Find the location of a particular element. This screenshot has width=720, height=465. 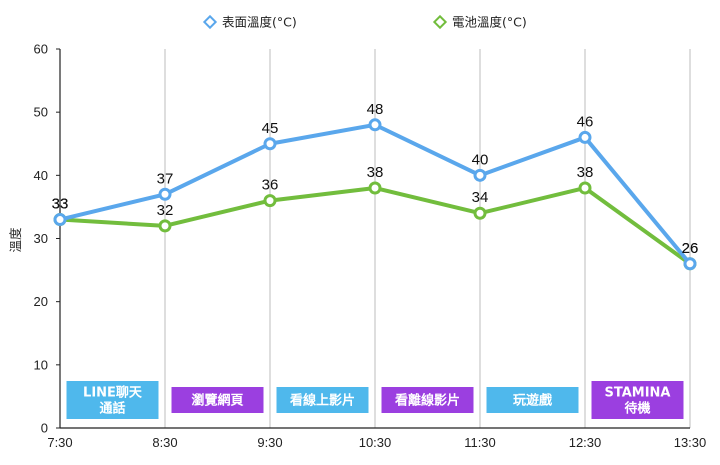

activity-box-3: 看離線影片 is located at coordinates (427, 400).